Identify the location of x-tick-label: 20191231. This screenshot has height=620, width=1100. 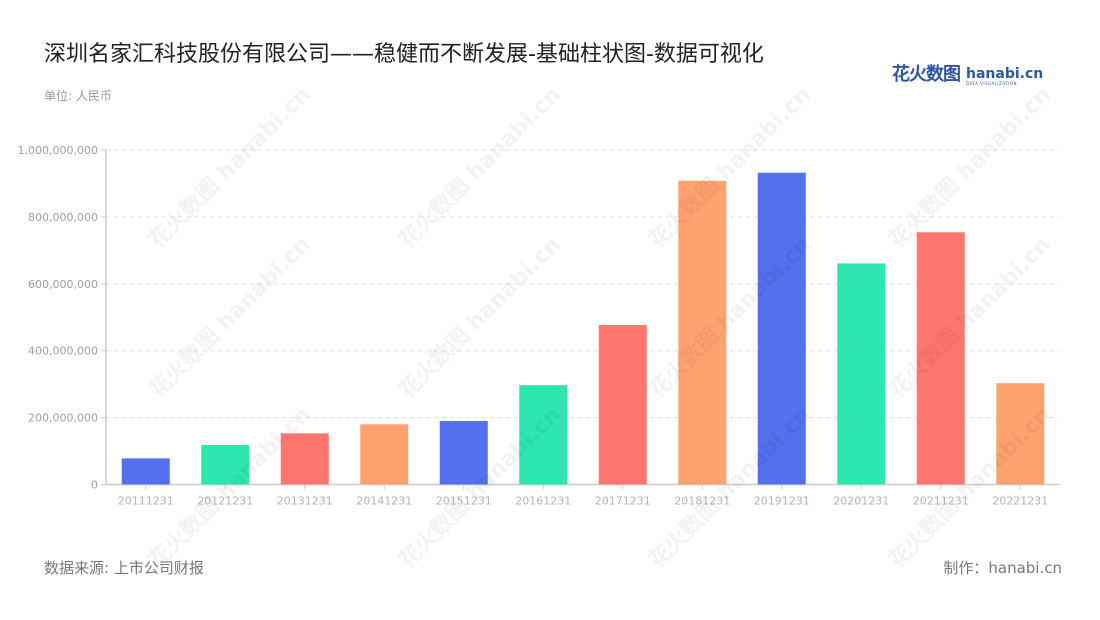
(782, 501).